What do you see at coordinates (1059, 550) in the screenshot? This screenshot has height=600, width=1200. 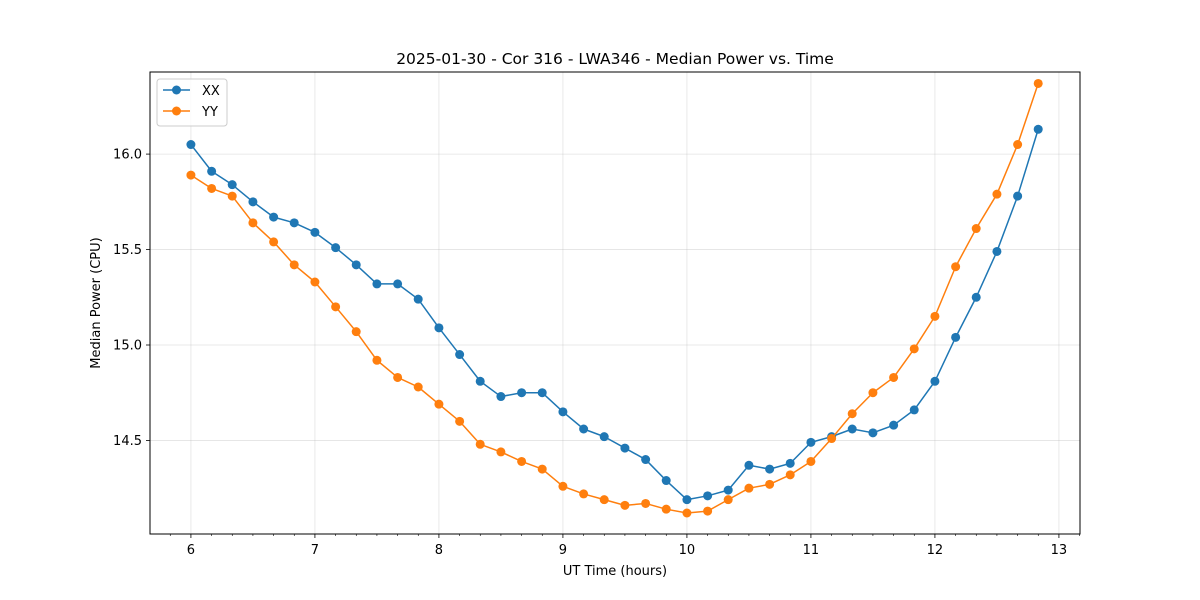 I see `x-tick-label-7: 13` at bounding box center [1059, 550].